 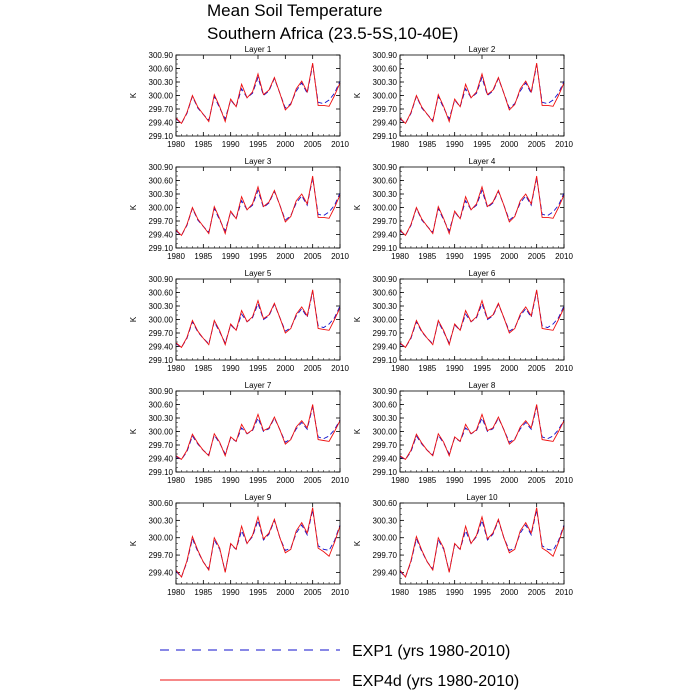 I want to click on panel-title: Layer 3, so click(x=258, y=161).